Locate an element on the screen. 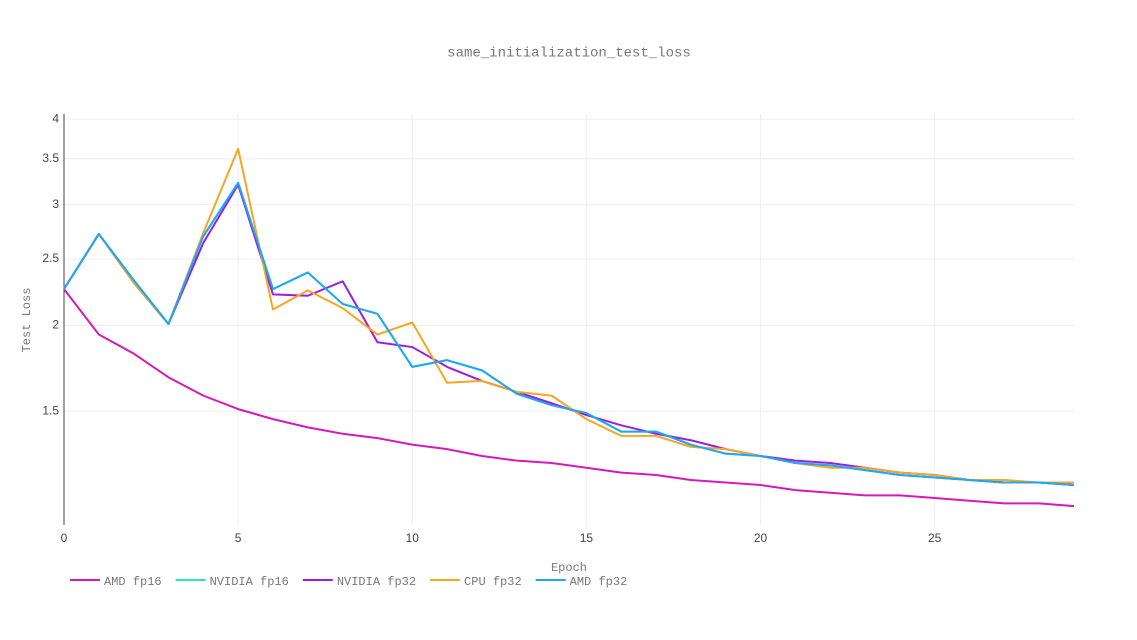  legend-label: NVIDIA fp32 is located at coordinates (376, 582).